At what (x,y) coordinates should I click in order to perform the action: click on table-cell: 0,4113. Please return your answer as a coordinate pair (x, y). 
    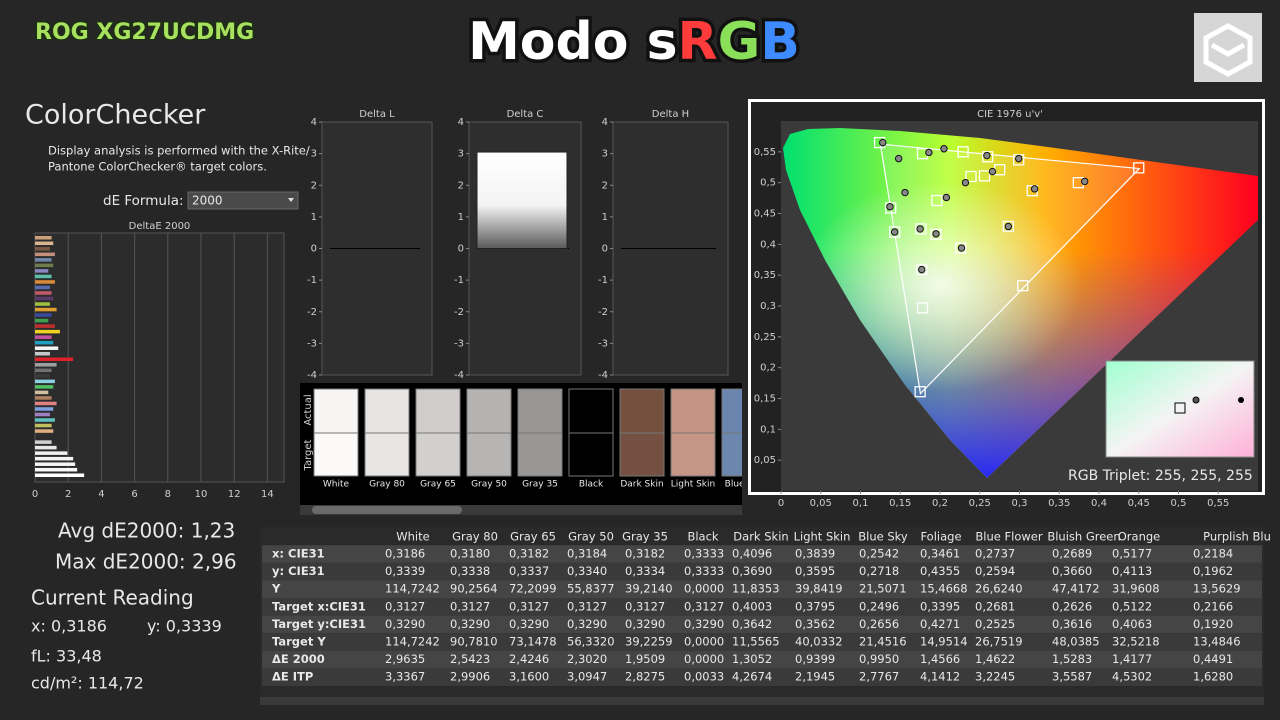
    Looking at the image, I should click on (1132, 571).